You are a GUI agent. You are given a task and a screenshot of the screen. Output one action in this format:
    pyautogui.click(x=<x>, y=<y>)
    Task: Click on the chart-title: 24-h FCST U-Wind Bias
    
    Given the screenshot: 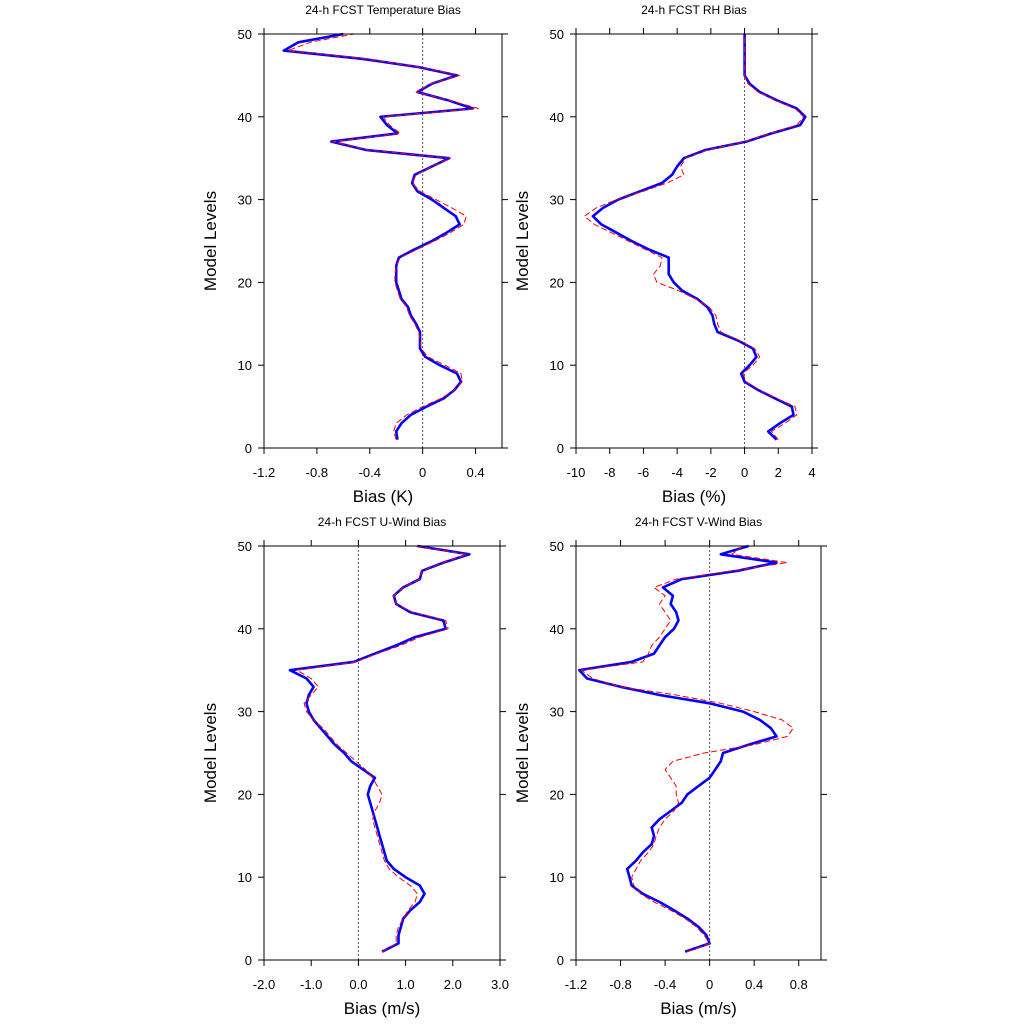 What is the action you would take?
    pyautogui.click(x=382, y=522)
    